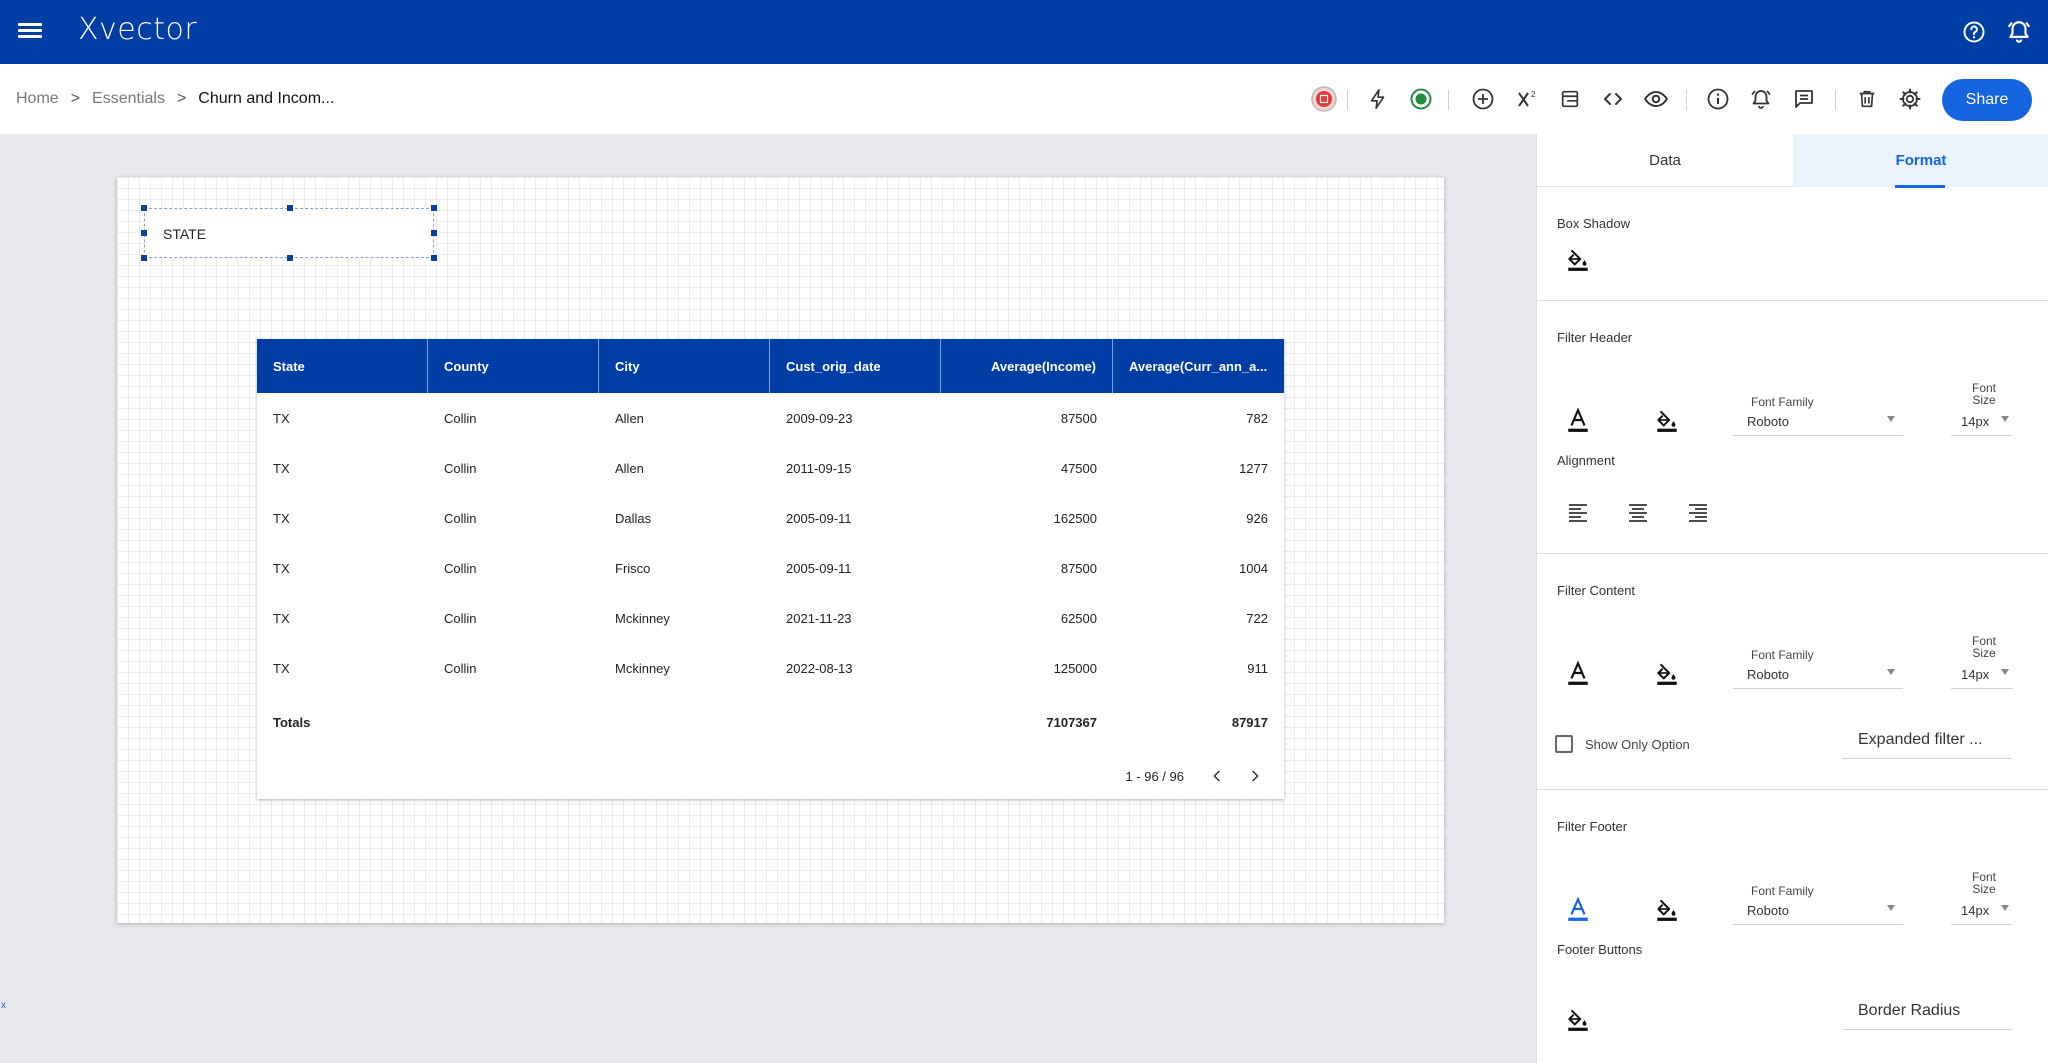 Image resolution: width=2048 pixels, height=1063 pixels. I want to click on chevron-right-icon, so click(1255, 776).